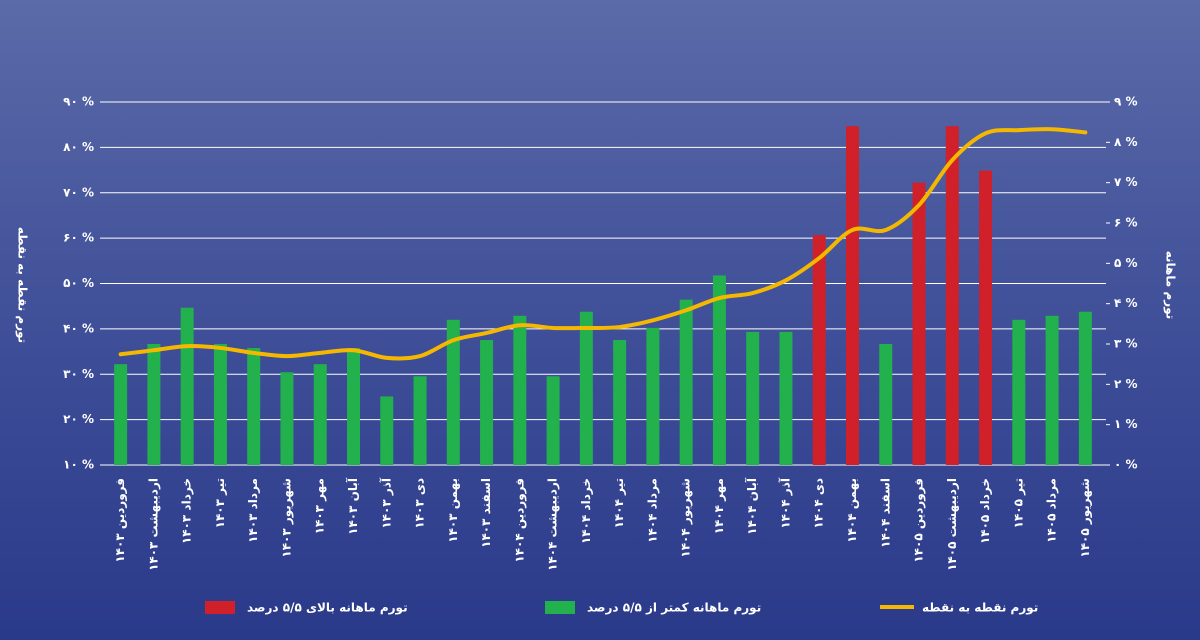  Describe the element at coordinates (78, 465) in the screenshot. I see `y-tick-label: ۱۰ %` at that location.